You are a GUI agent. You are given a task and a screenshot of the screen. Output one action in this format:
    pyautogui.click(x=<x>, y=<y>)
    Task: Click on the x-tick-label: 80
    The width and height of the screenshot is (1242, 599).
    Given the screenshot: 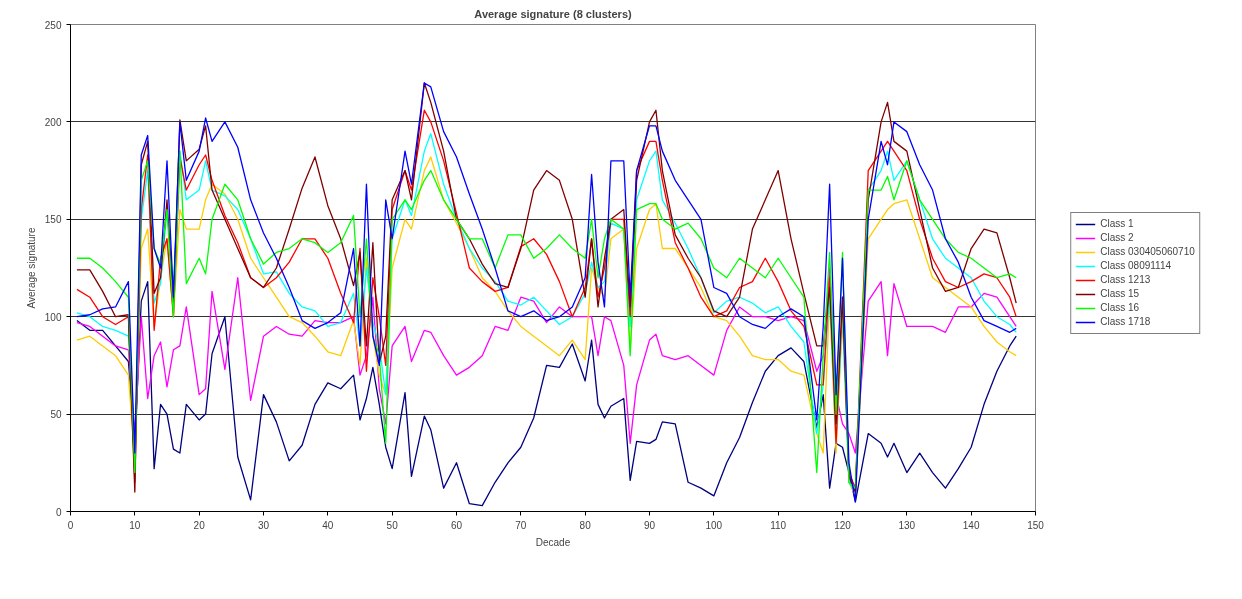 What is the action you would take?
    pyautogui.click(x=585, y=525)
    